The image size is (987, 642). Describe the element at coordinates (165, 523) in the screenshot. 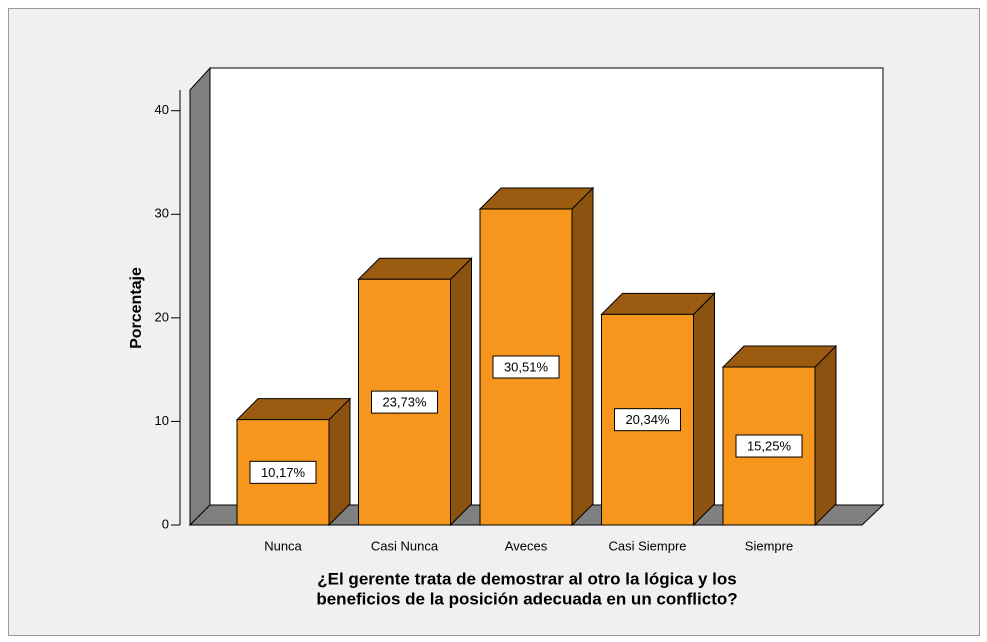

I see `y-tick-label: 0` at that location.